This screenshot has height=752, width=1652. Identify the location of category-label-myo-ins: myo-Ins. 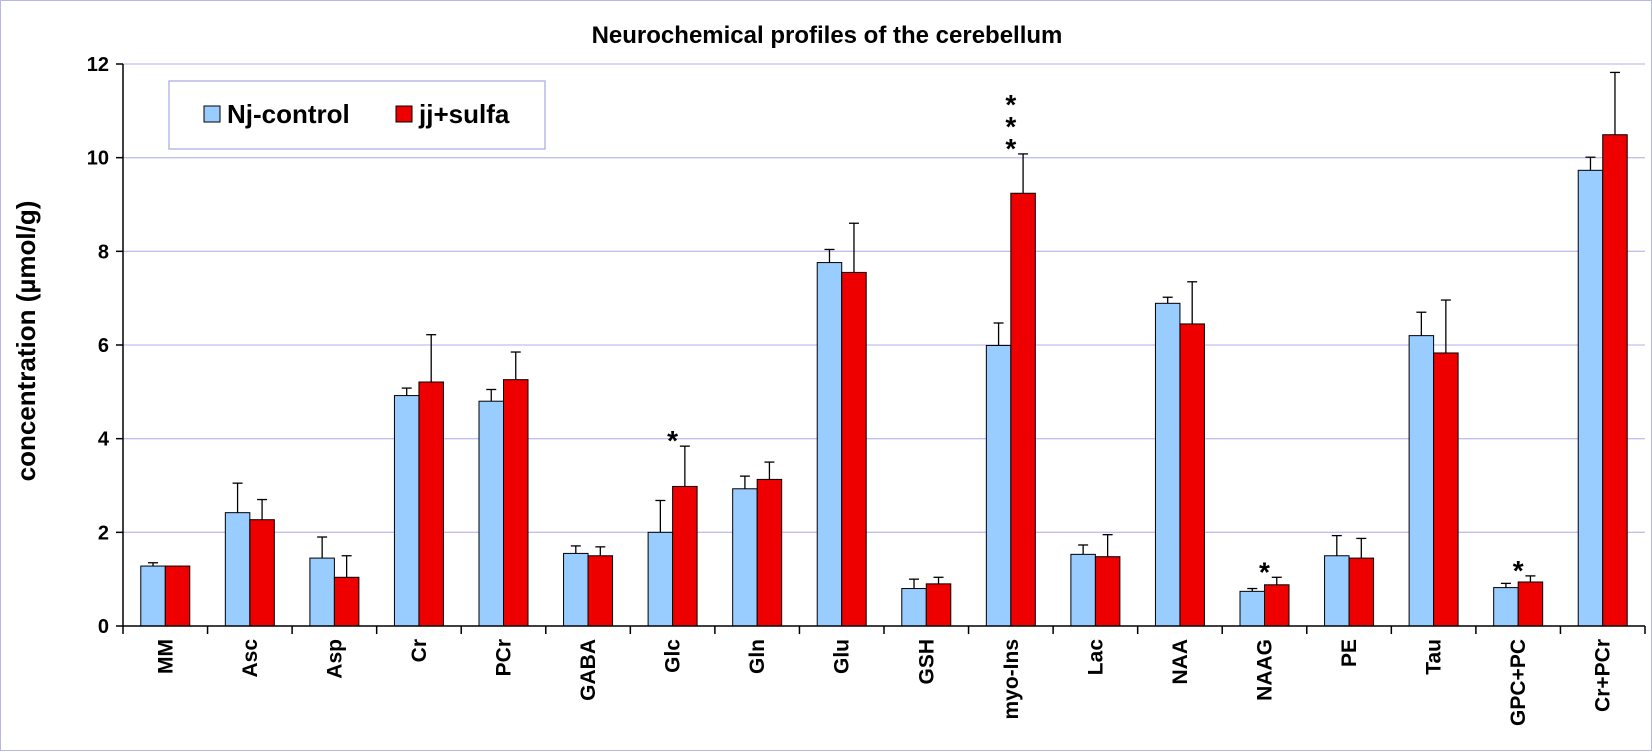
(1011, 679).